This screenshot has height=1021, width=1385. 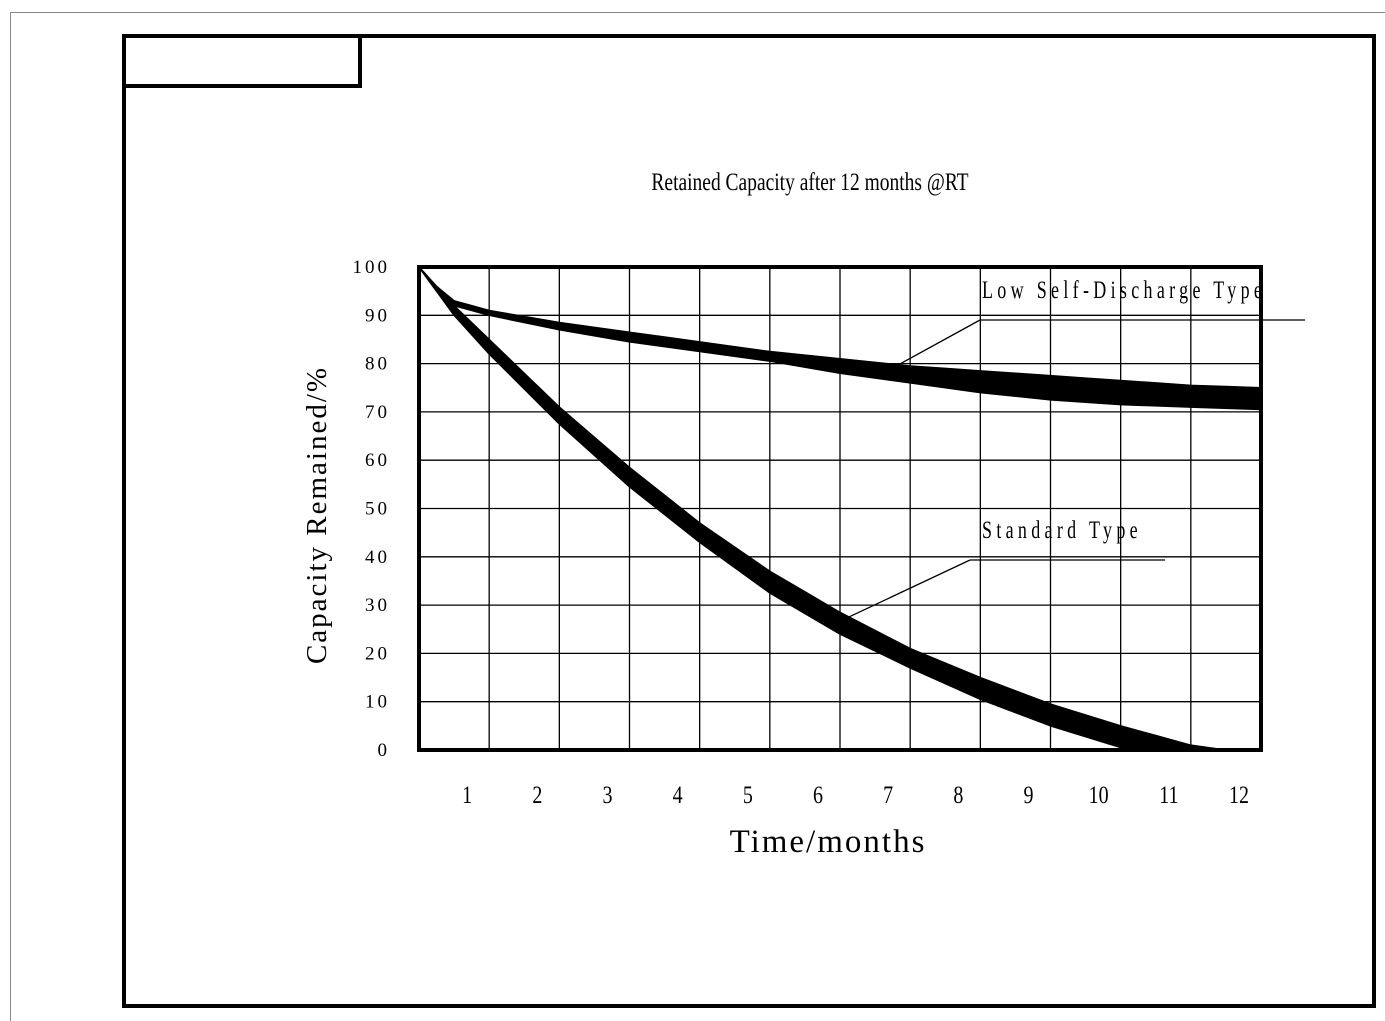 What do you see at coordinates (384, 750) in the screenshot?
I see `y-tick-label: 0` at bounding box center [384, 750].